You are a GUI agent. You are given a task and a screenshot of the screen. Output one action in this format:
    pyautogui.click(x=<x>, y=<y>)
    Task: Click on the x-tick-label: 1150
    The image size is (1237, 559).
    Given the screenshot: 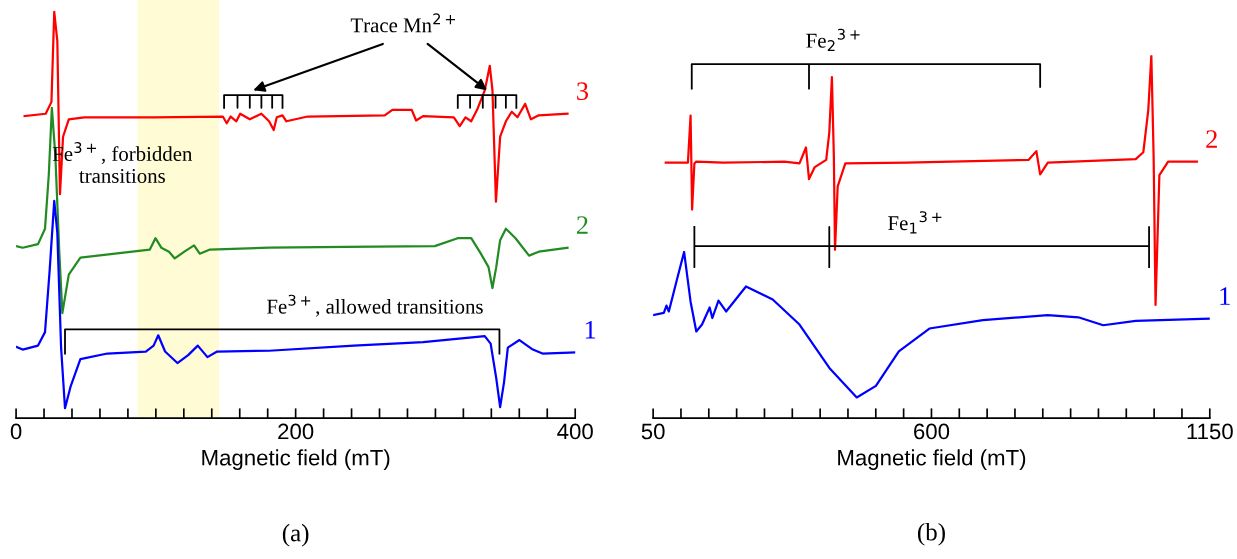 What is the action you would take?
    pyautogui.click(x=1210, y=431)
    